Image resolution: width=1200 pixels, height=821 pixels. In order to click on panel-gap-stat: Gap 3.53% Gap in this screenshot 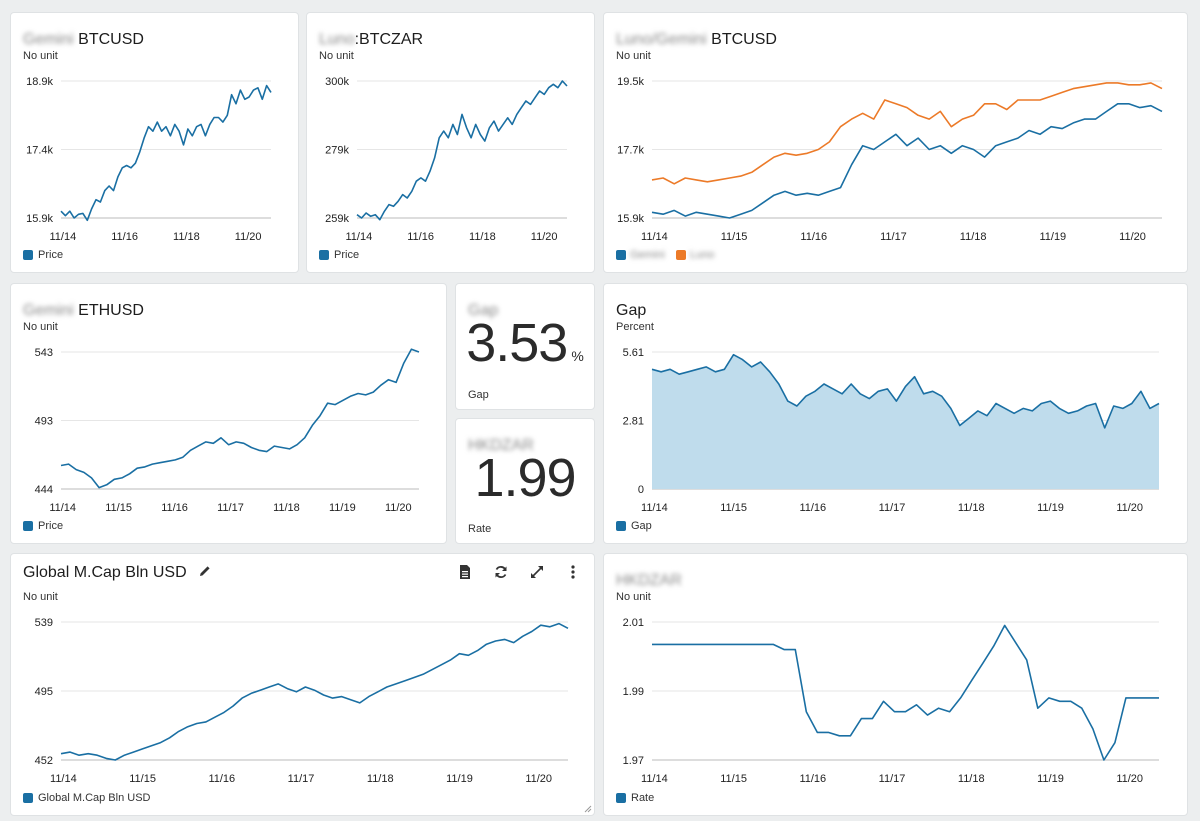, I will do `click(525, 346)`.